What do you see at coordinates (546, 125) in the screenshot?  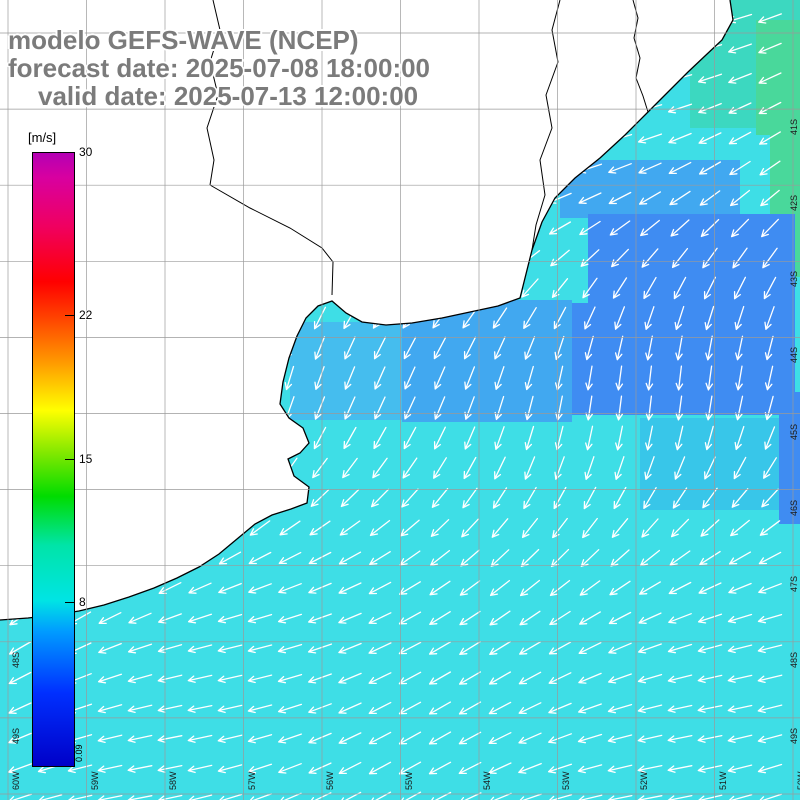 I see `inland-boundary` at bounding box center [546, 125].